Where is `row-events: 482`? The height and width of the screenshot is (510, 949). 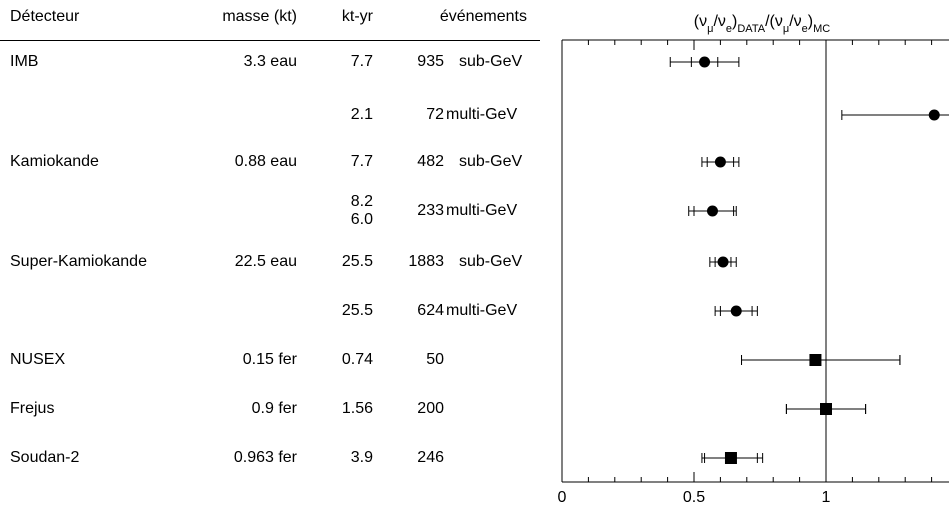
row-events: 482 is located at coordinates (430, 161).